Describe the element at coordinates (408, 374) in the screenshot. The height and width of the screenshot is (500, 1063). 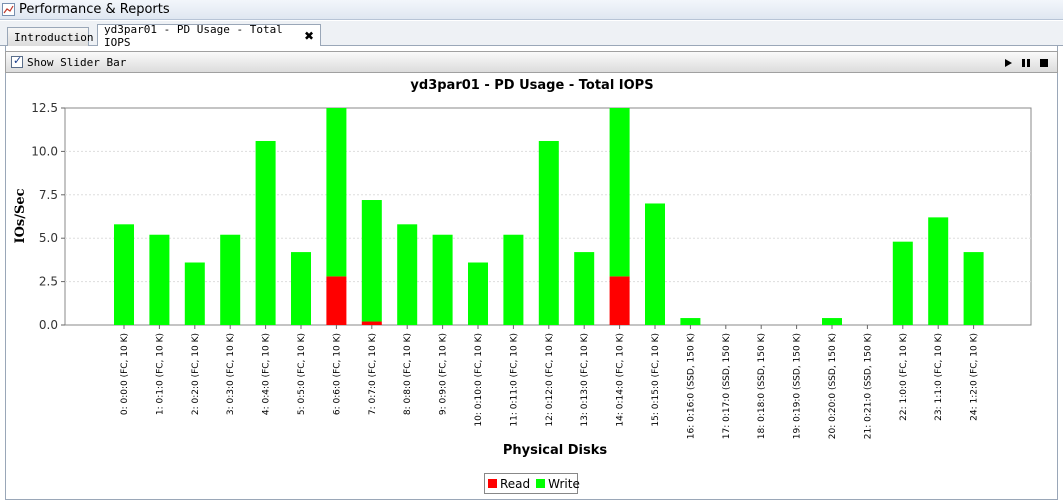
I see `x-tick-label: 8: 0:8:0 (FC, 10 K)` at that location.